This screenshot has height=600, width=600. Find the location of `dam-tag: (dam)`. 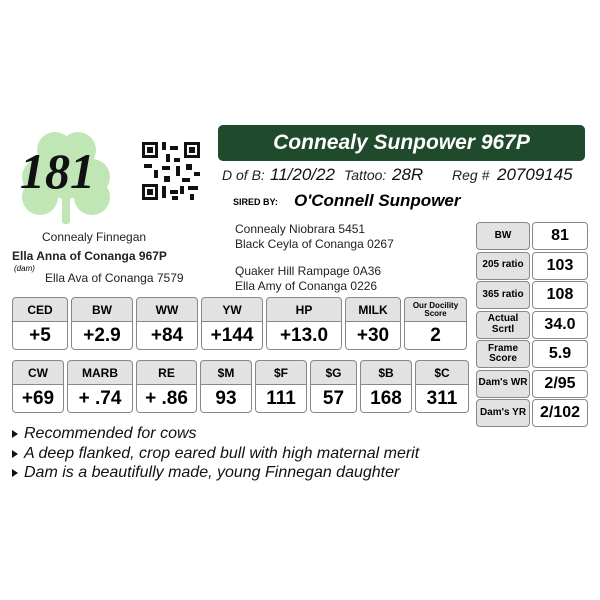

dam-tag: (dam) is located at coordinates (24, 268).